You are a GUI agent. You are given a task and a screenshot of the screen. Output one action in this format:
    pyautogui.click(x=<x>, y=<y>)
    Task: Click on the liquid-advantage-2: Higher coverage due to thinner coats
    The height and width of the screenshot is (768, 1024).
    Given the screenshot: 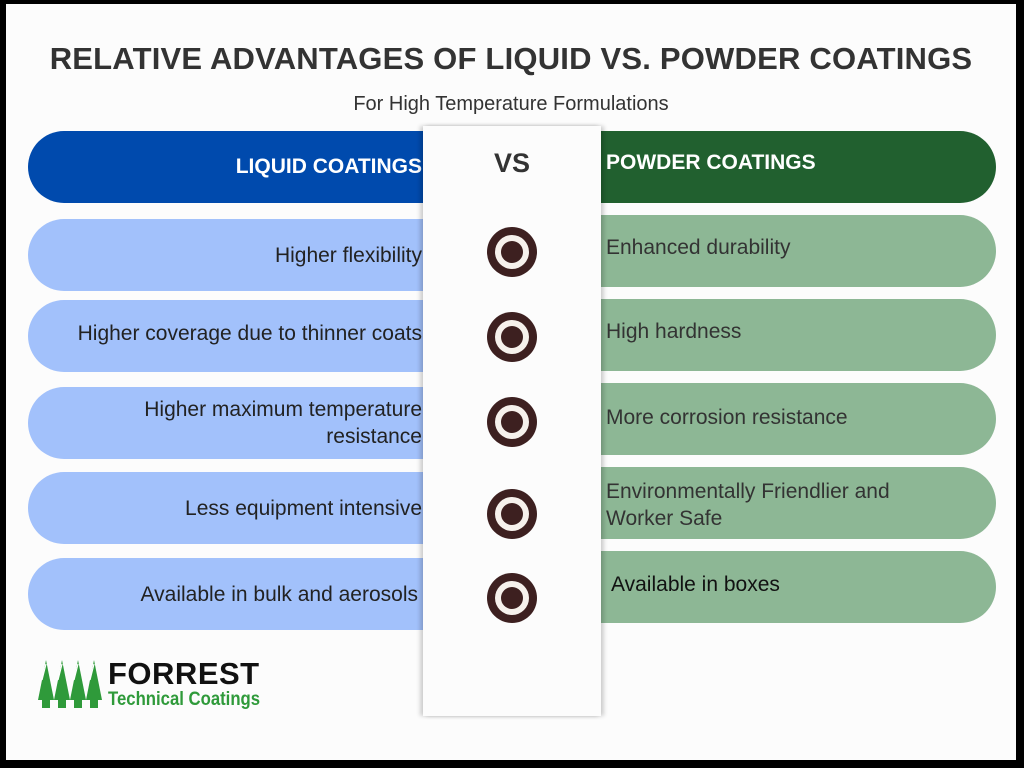 What is the action you would take?
    pyautogui.click(x=238, y=336)
    